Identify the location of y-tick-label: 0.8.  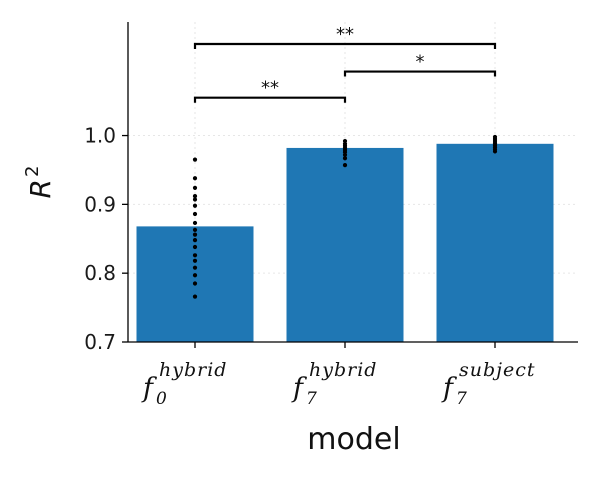
(100, 273).